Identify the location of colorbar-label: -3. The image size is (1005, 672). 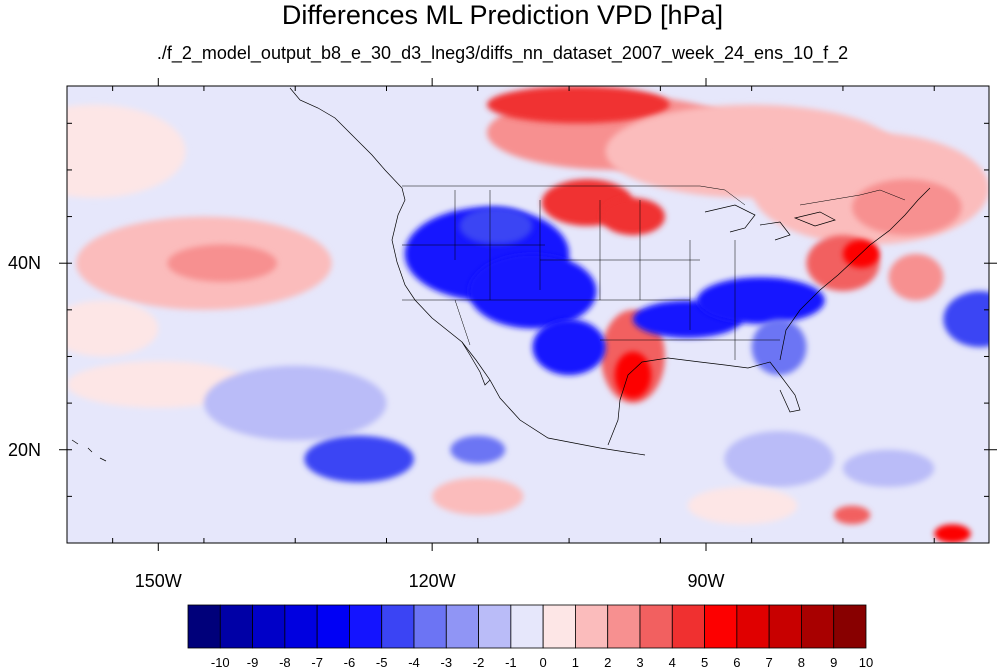
(446, 662).